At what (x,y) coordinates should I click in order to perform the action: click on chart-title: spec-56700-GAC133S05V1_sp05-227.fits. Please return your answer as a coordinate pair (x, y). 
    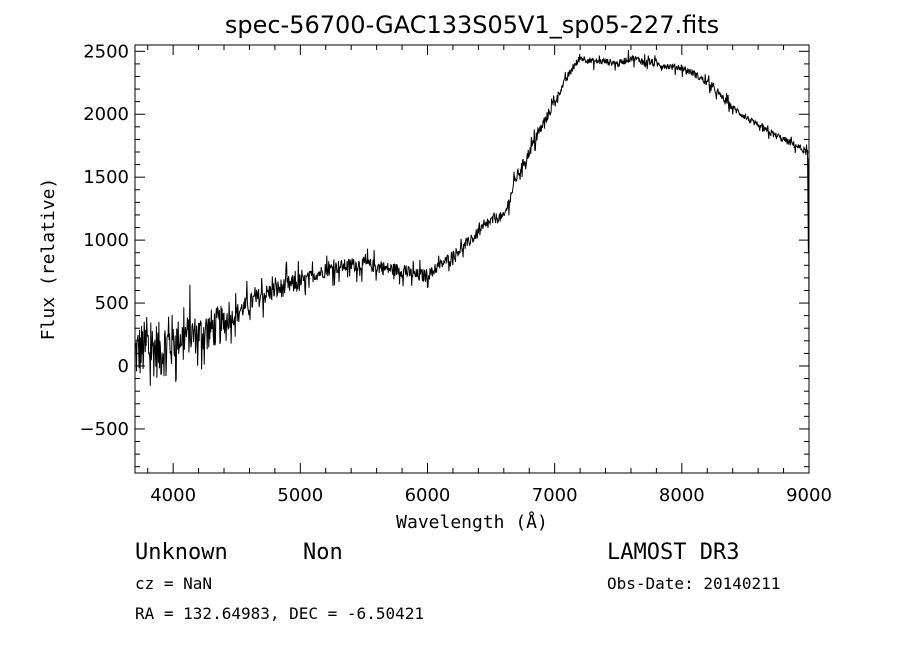
    Looking at the image, I should click on (472, 25).